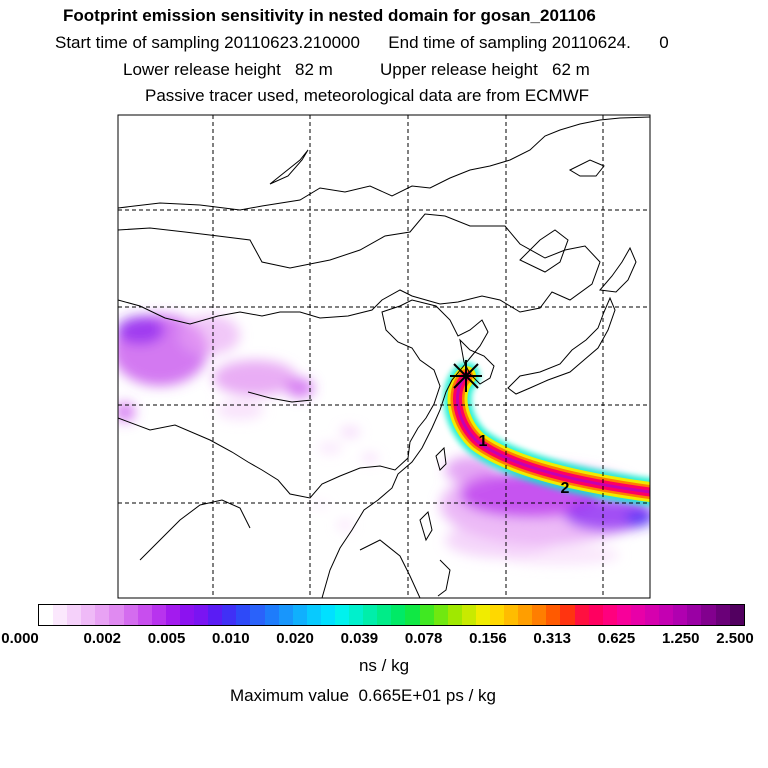 The width and height of the screenshot is (768, 768). I want to click on star-icon, so click(466, 376).